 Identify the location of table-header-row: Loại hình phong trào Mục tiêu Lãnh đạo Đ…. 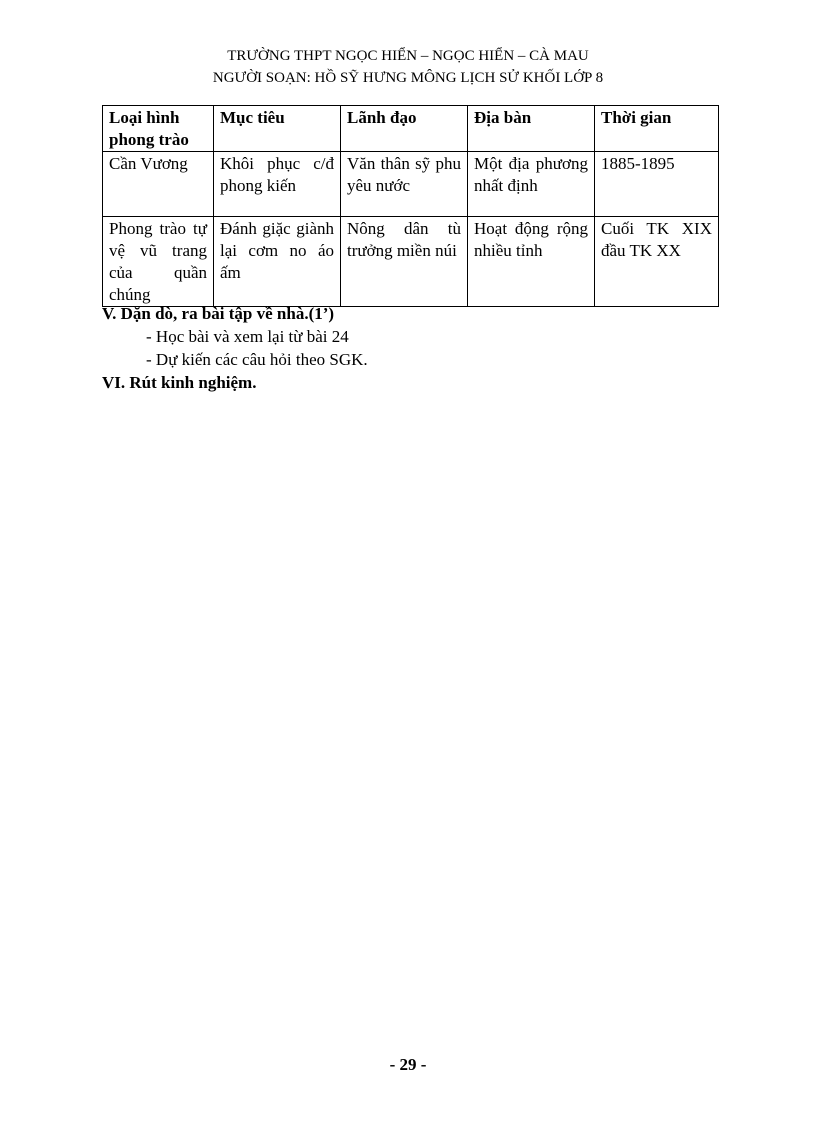
(410, 128).